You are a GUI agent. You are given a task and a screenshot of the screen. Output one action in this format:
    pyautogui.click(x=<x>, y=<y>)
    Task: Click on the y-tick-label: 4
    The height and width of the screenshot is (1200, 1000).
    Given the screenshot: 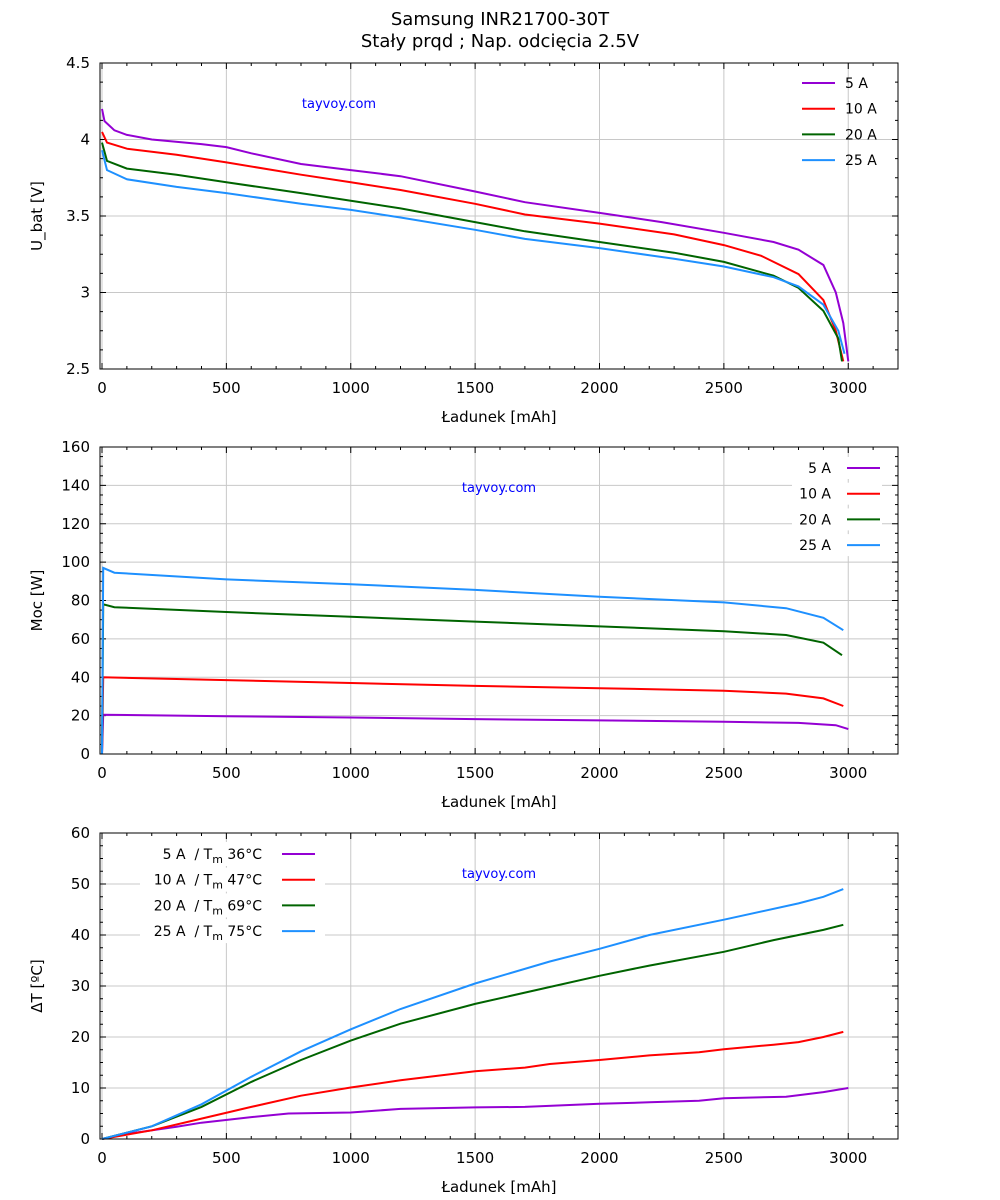 What is the action you would take?
    pyautogui.click(x=85, y=140)
    